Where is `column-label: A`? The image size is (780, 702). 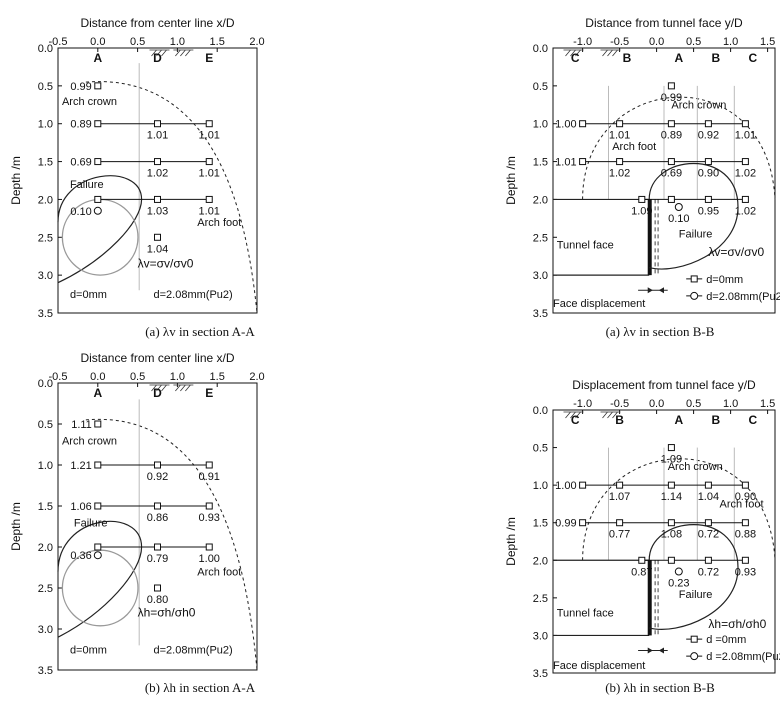
column-label: A is located at coordinates (678, 58).